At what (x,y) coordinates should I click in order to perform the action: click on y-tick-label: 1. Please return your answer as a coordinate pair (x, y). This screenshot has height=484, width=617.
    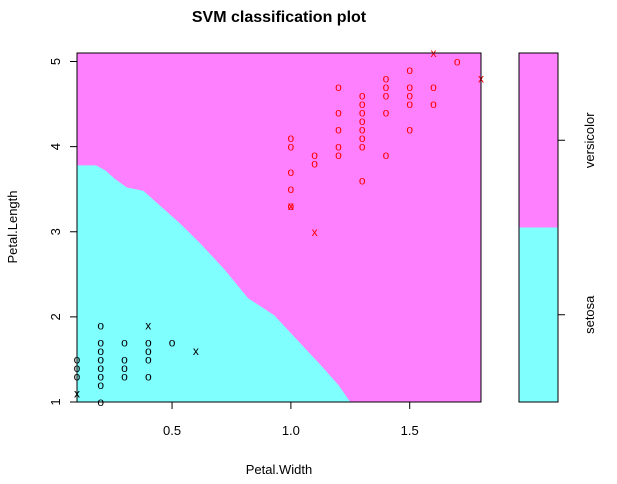
    Looking at the image, I should click on (55, 401).